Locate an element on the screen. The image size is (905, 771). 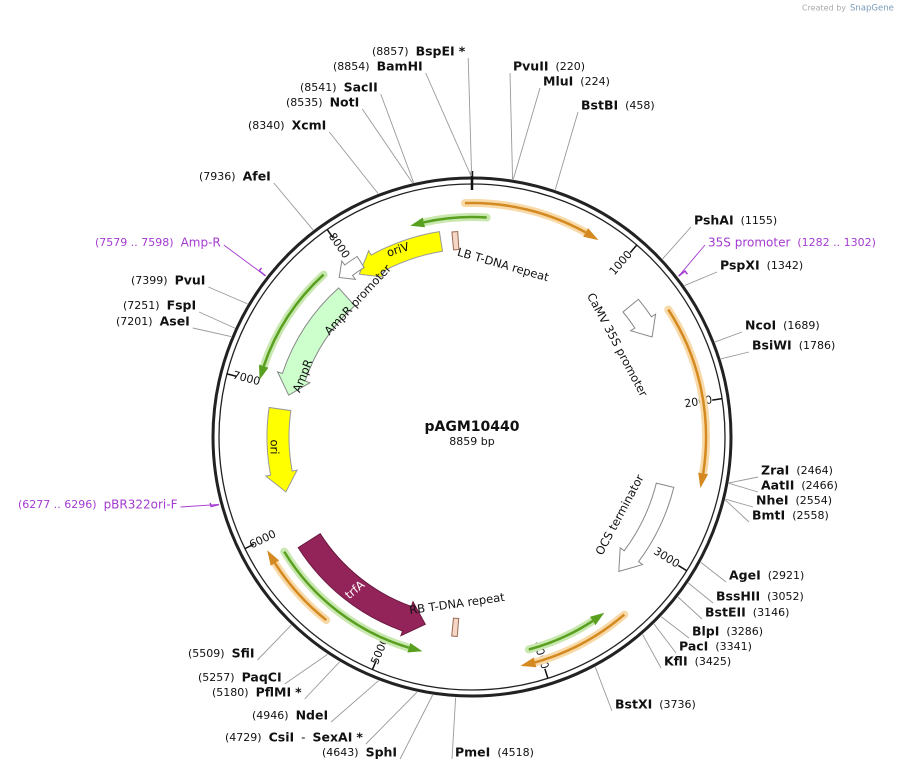
enzyme-position: (2554) is located at coordinates (814, 500).